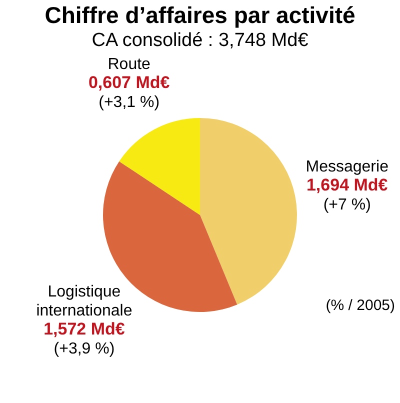 The width and height of the screenshot is (400, 403). What do you see at coordinates (347, 205) in the screenshot?
I see `text: (+7 %)` at bounding box center [347, 205].